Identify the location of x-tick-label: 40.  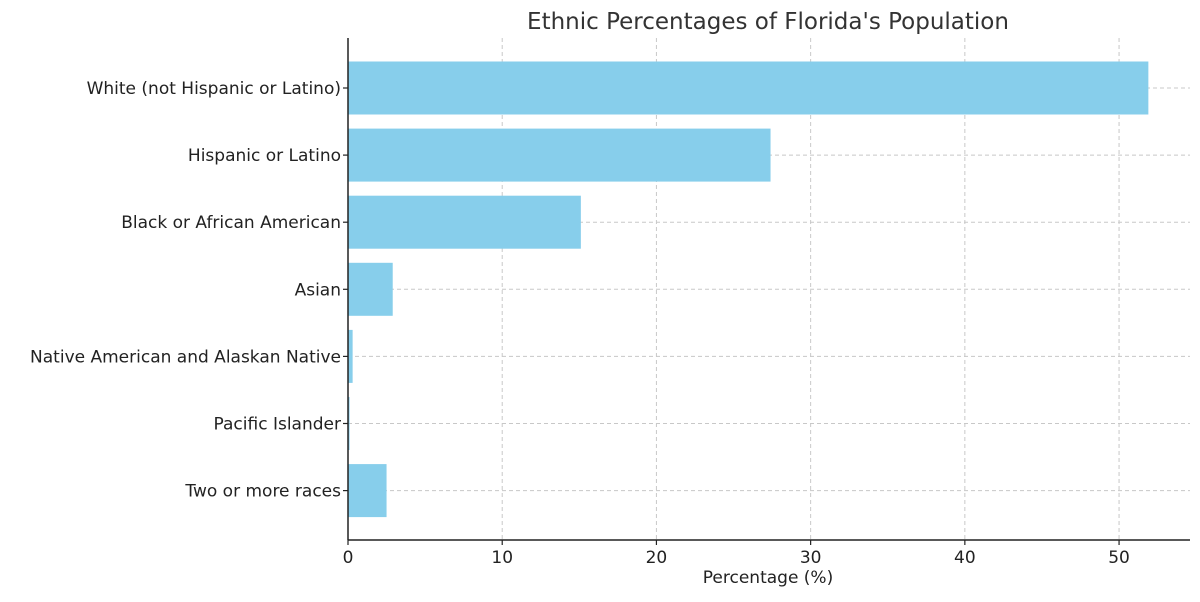
(965, 558).